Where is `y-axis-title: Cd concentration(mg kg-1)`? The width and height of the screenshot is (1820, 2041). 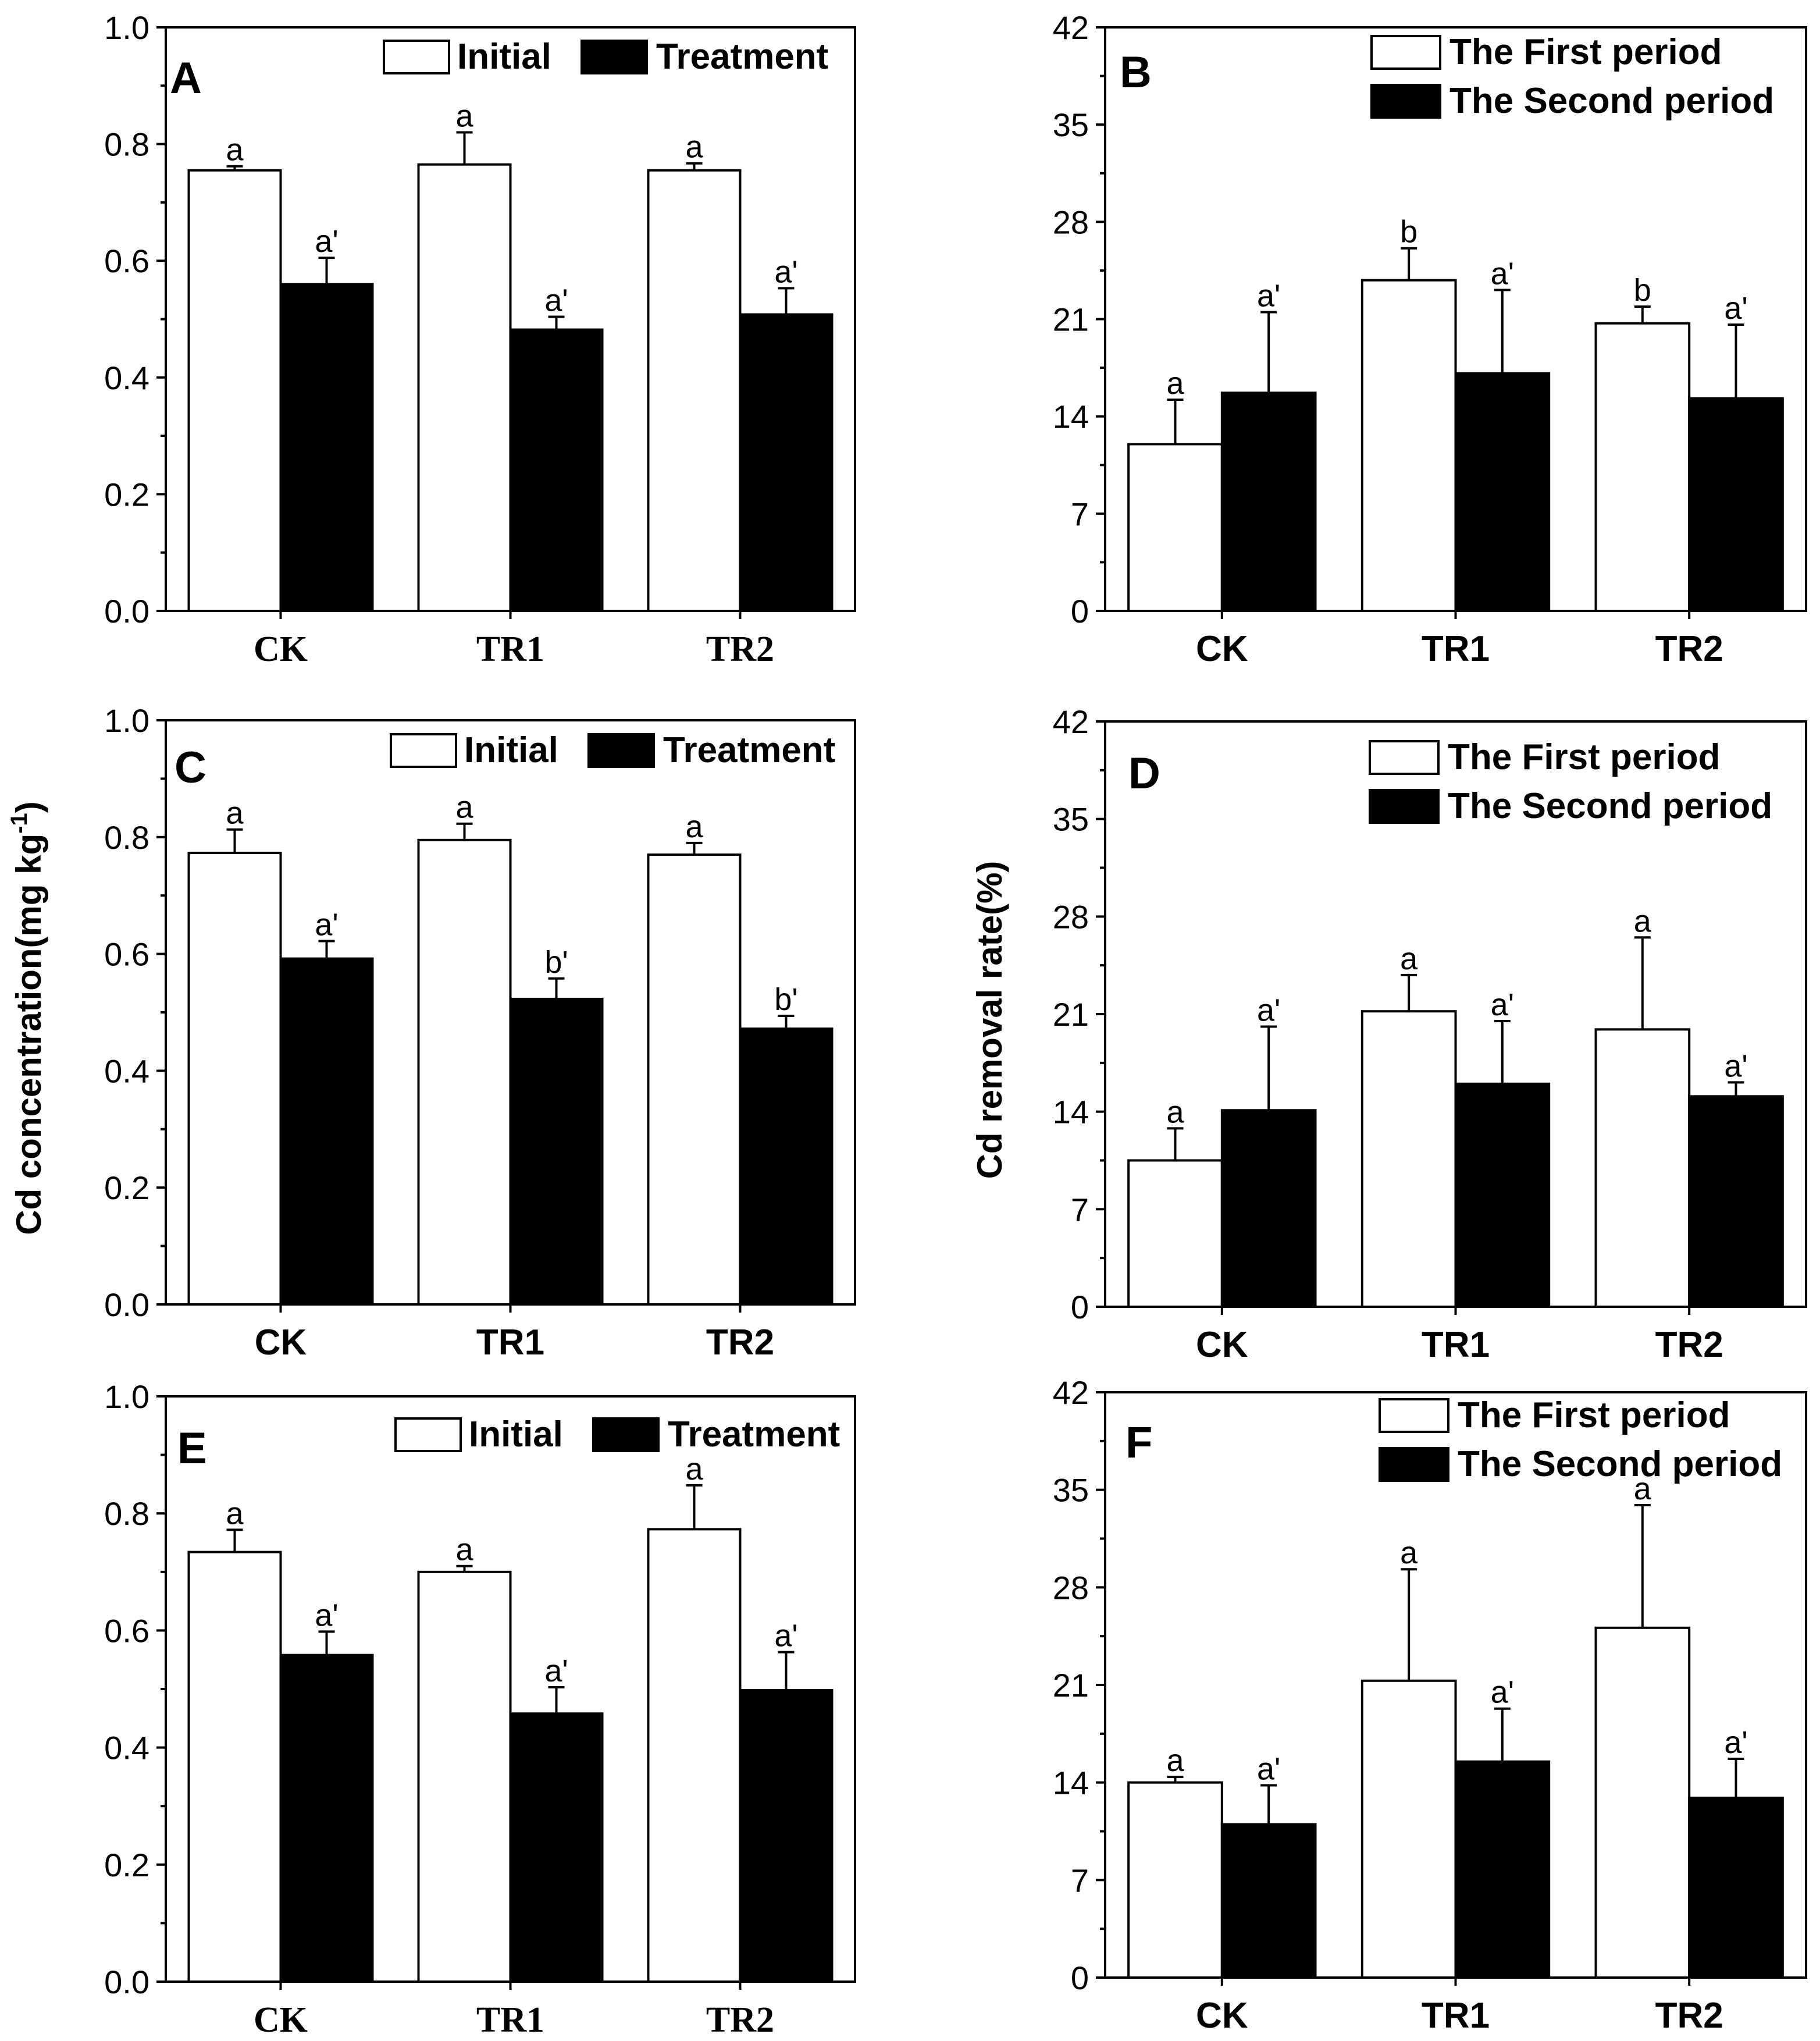
y-axis-title: Cd concentration(mg kg-1) is located at coordinates (27, 1018).